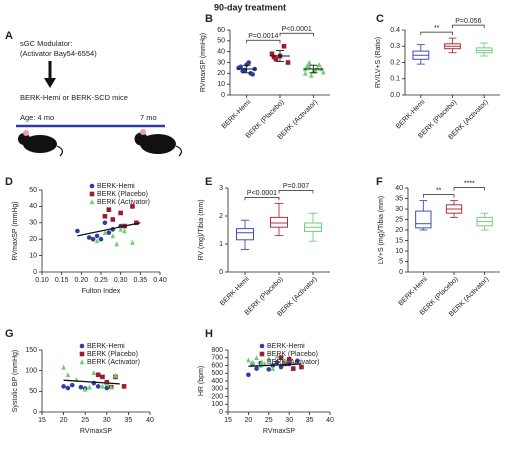 This screenshot has width=507, height=450. What do you see at coordinates (31, 350) in the screenshot?
I see `y-tick-label: 150` at bounding box center [31, 350].